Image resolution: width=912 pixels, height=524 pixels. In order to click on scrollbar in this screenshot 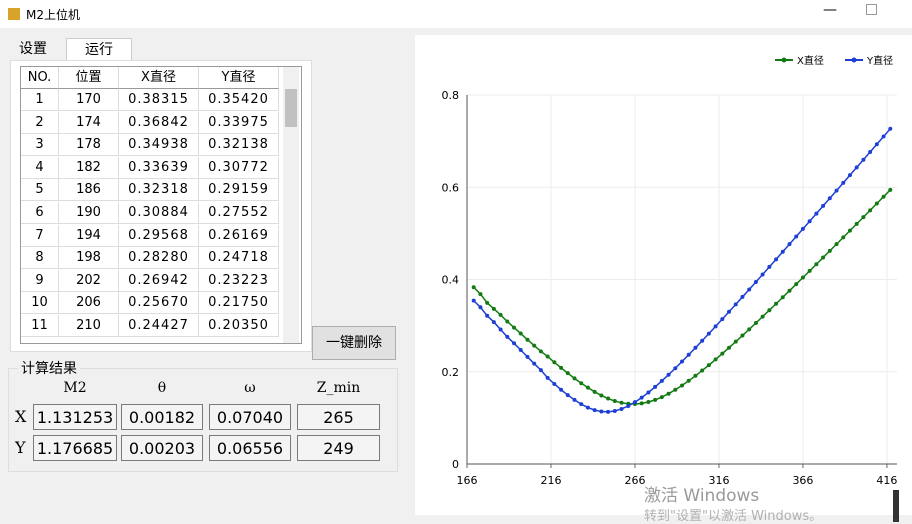, I will do `click(291, 205)`.